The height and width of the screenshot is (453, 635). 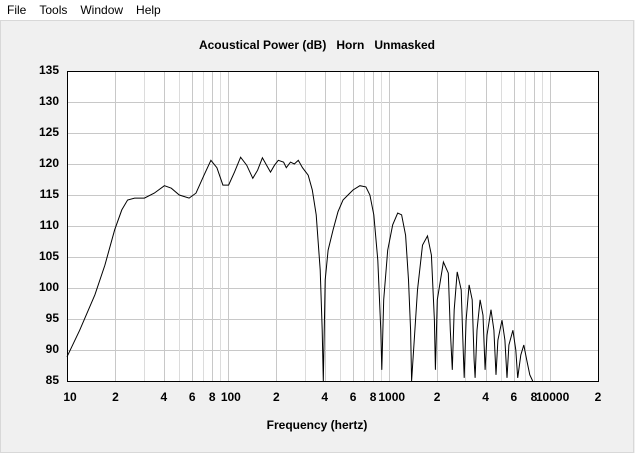 I want to click on x-tick-label: 100, so click(x=231, y=397).